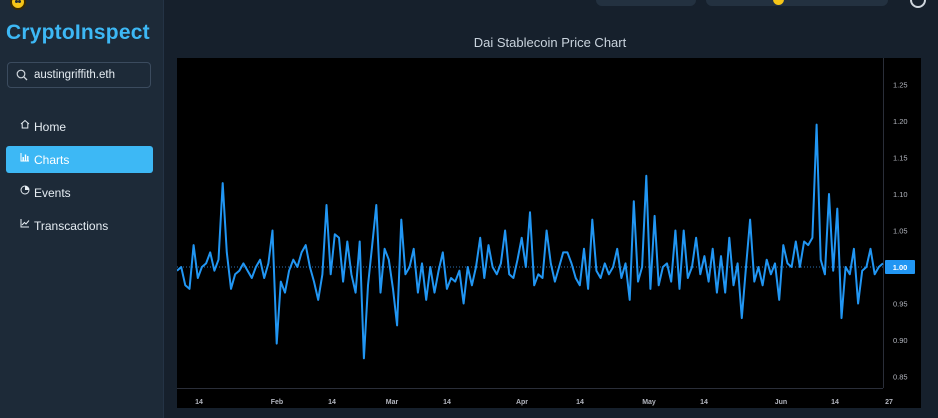  What do you see at coordinates (79, 126) in the screenshot?
I see `sidebar-item-home: Home` at bounding box center [79, 126].